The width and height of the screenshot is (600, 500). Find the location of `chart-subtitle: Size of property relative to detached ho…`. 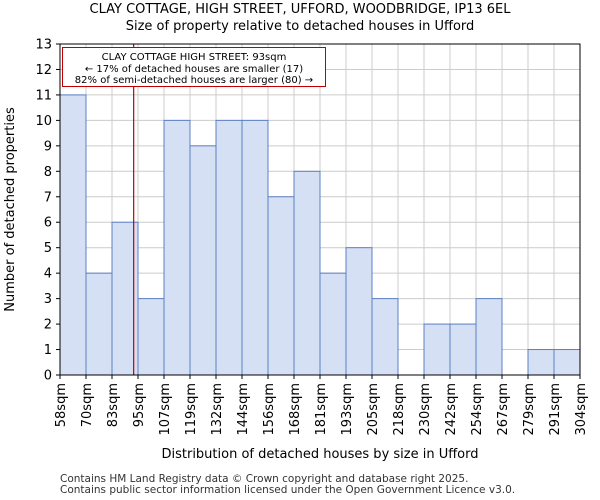

chart-subtitle: Size of property relative to detached ho… is located at coordinates (300, 26).